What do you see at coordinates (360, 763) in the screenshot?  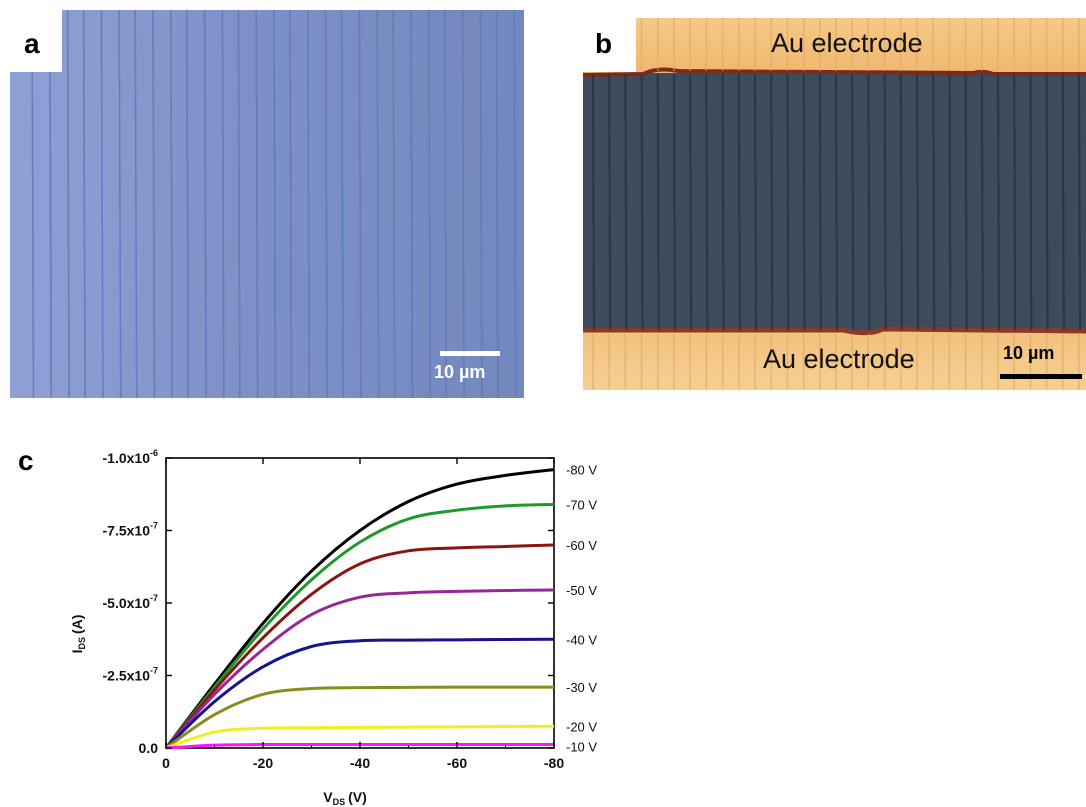 I see `x-tick-label: -40` at bounding box center [360, 763].